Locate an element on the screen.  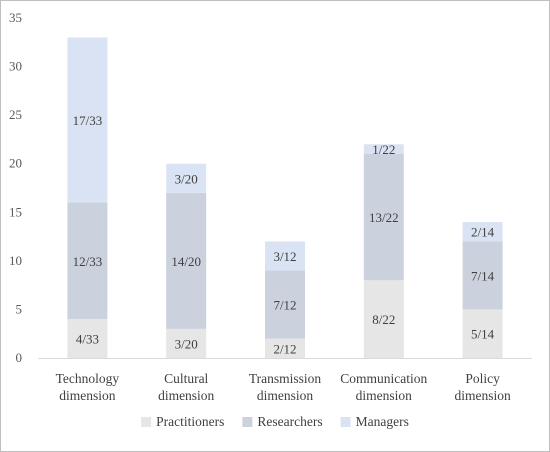
y-tick-label: 0 is located at coordinates (19, 357).